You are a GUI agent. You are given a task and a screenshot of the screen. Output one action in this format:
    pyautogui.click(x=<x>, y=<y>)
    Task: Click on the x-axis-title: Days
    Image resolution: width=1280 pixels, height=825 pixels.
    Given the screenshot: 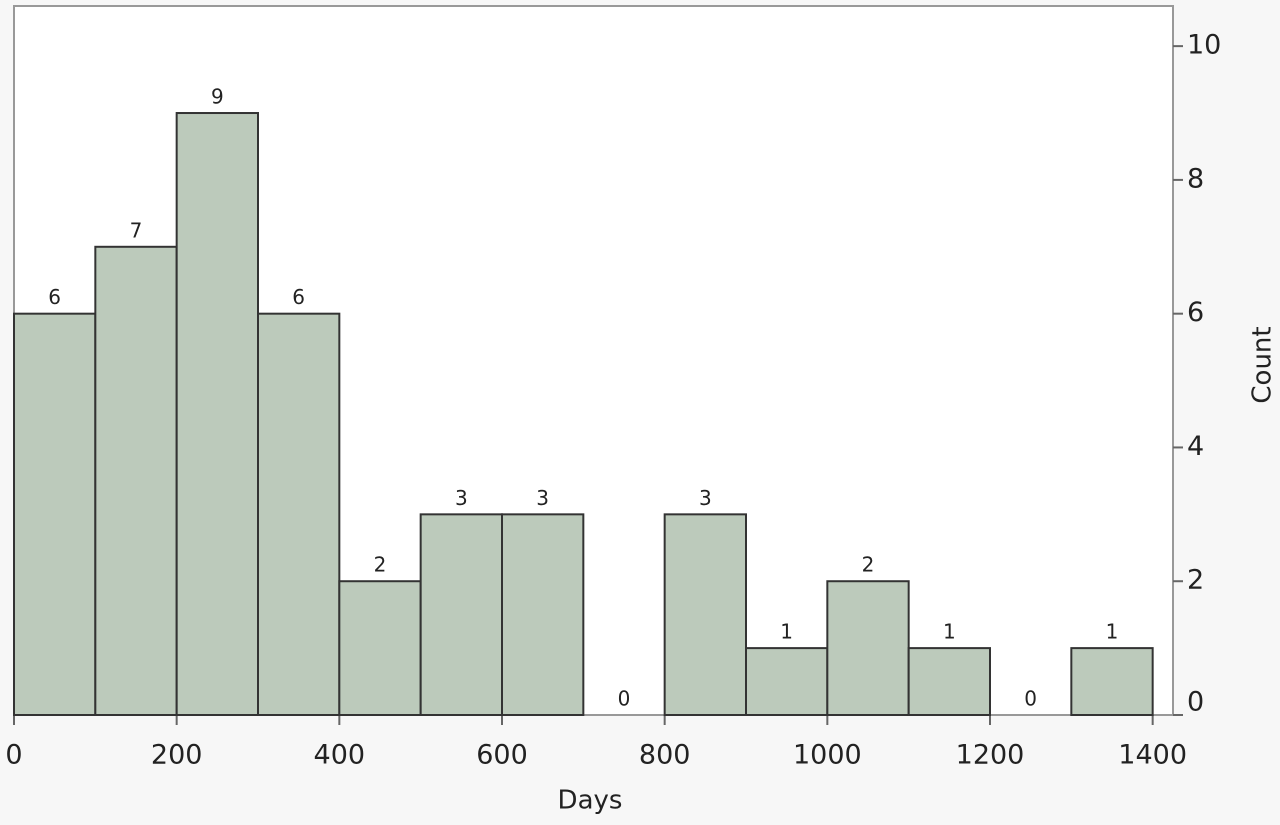 What is the action you would take?
    pyautogui.click(x=590, y=801)
    